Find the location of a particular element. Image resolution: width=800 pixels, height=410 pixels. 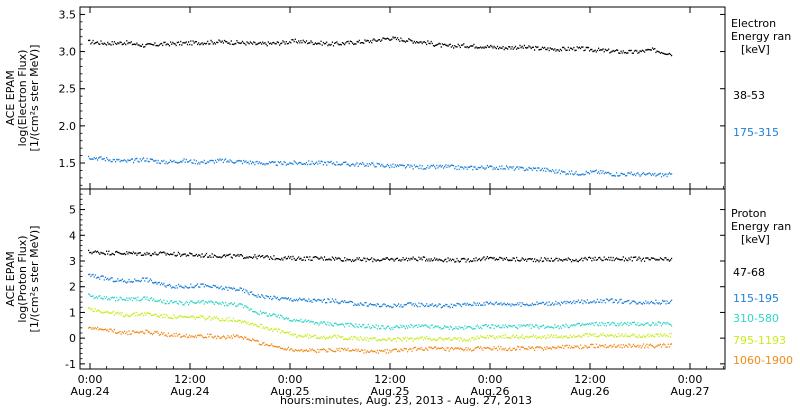

ytick-label: 3 is located at coordinates (72, 261).